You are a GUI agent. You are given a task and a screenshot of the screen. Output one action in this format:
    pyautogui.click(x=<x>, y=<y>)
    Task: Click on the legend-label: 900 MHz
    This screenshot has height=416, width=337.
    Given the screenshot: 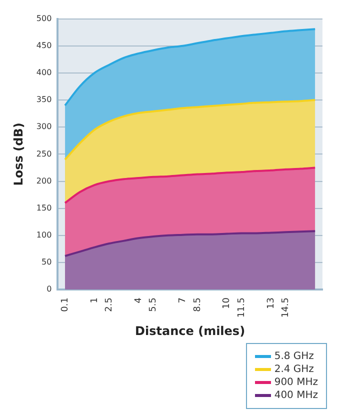 What is the action you would take?
    pyautogui.click(x=296, y=382)
    